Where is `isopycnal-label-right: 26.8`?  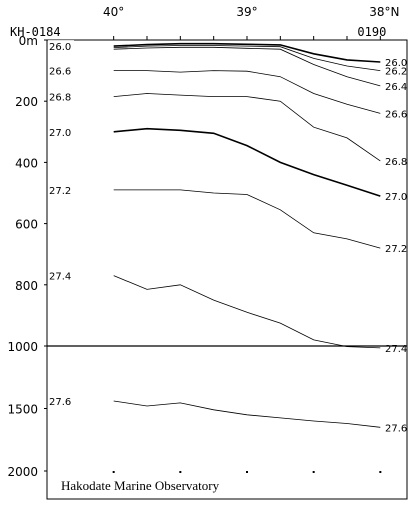
isopycnal-label-right: 26.8 is located at coordinates (396, 162).